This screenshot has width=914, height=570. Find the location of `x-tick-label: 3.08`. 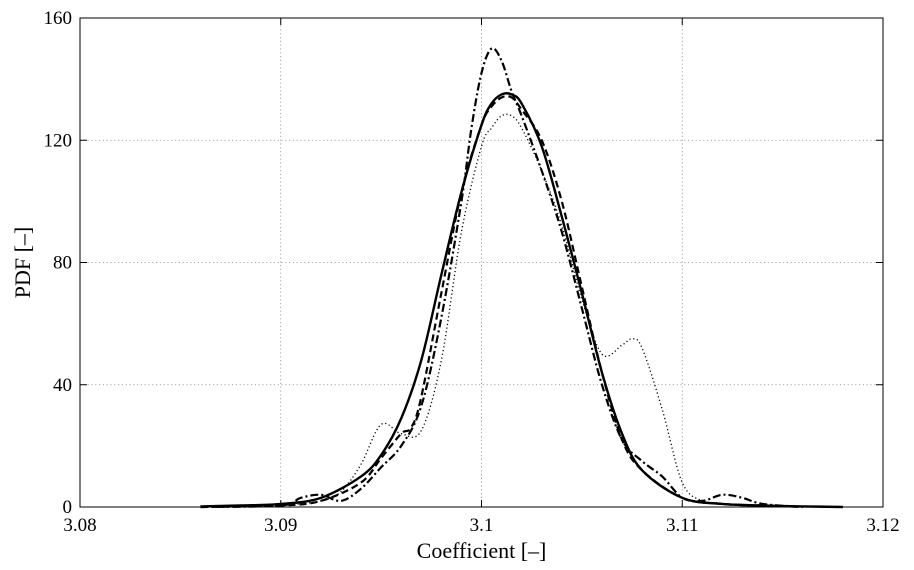

x-tick-label: 3.08 is located at coordinates (79, 525).